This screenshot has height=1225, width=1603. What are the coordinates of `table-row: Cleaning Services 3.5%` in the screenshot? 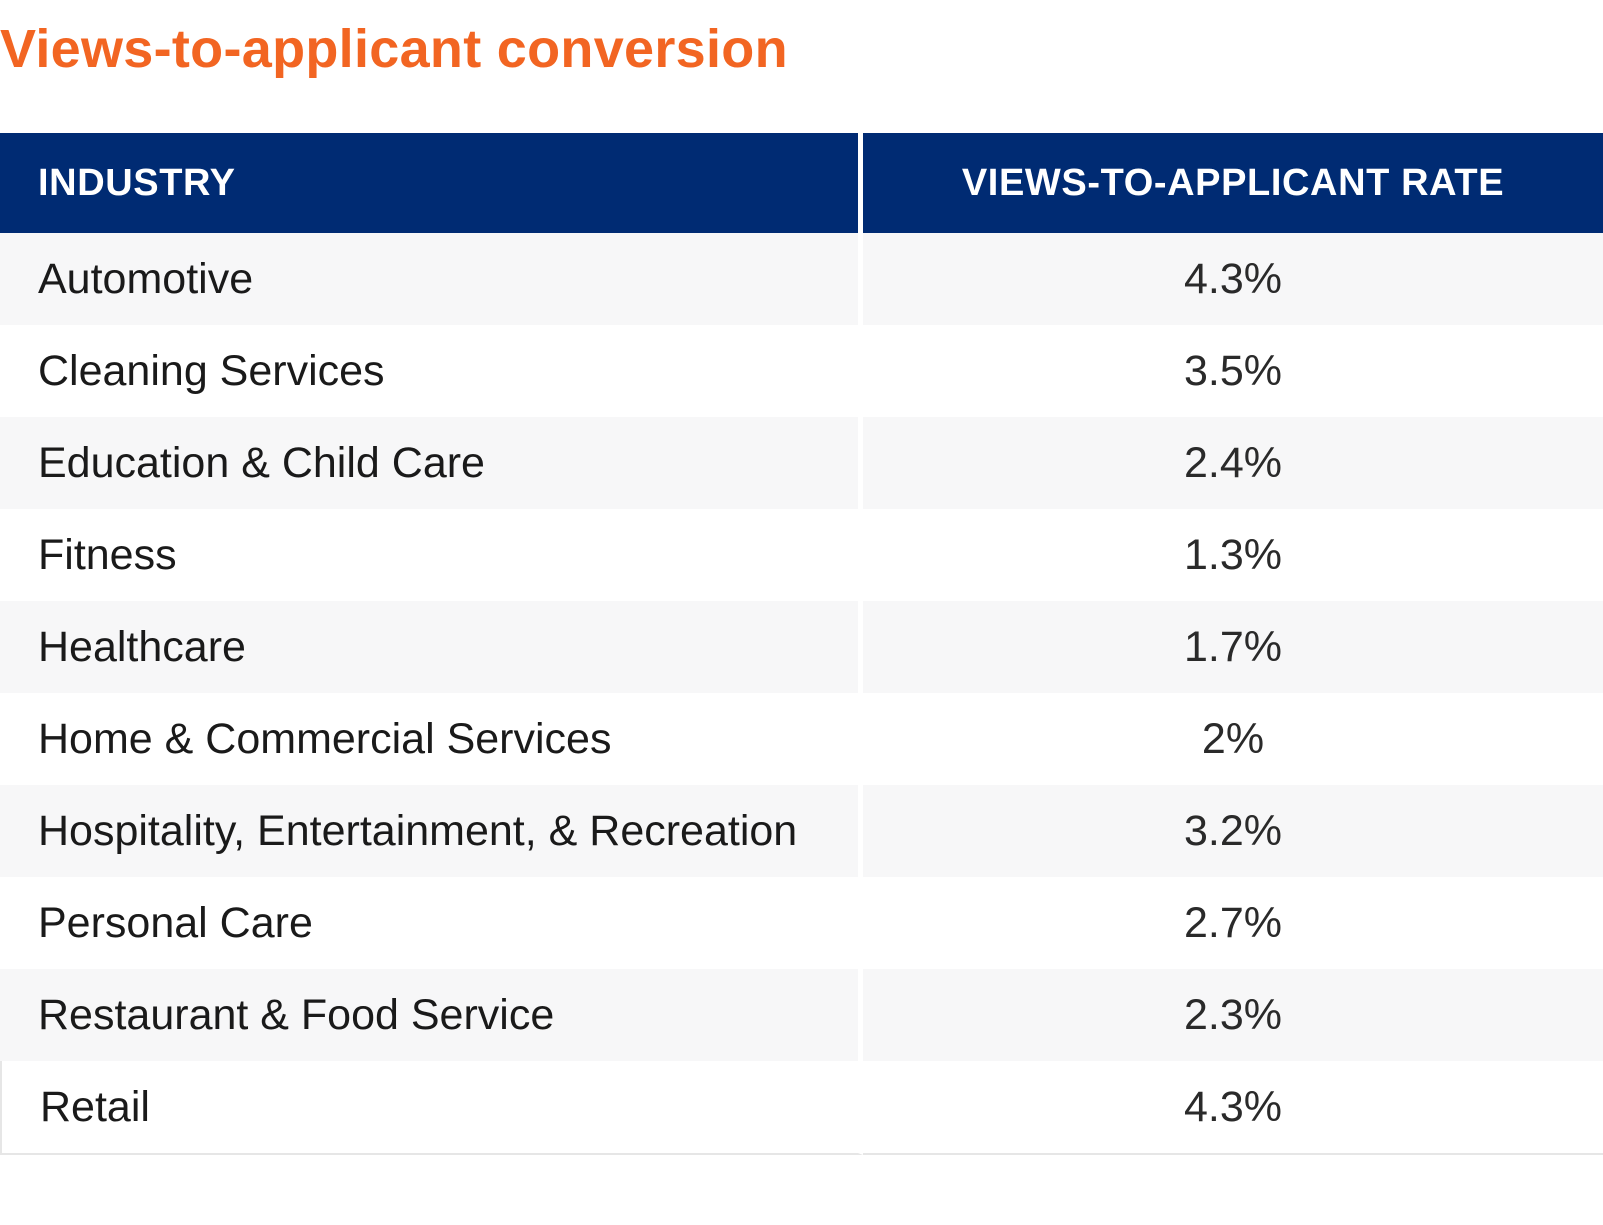 It's located at (801, 371).